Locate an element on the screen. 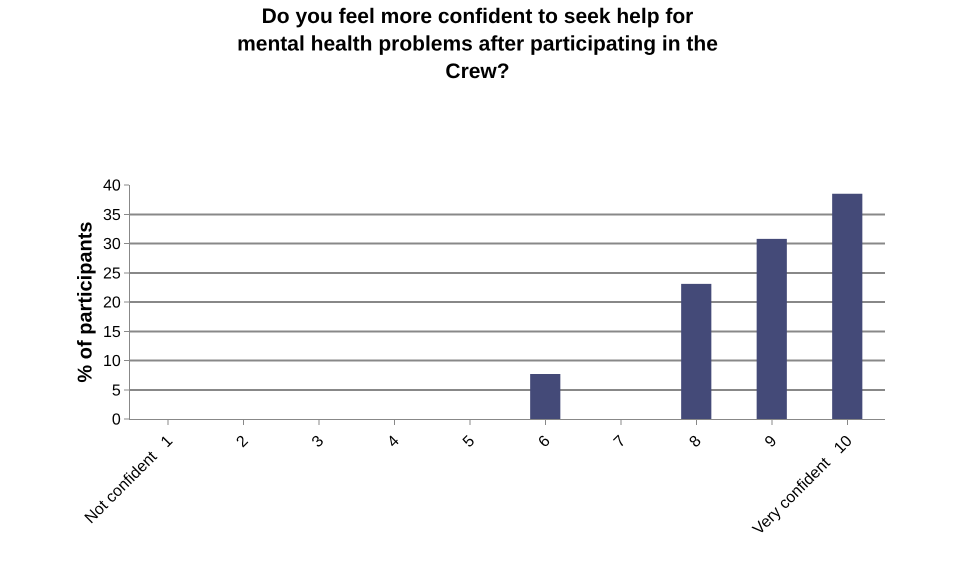 This screenshot has height=579, width=955. x-tick-label: 6 is located at coordinates (544, 441).